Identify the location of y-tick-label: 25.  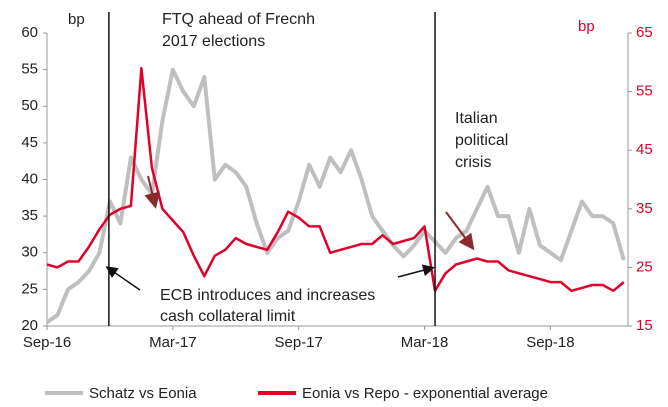
(29, 288).